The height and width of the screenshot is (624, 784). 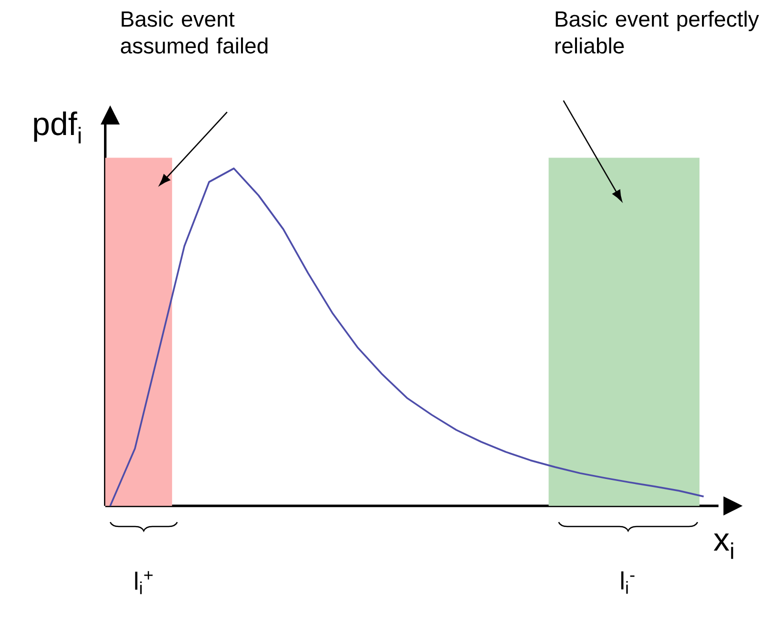 I want to click on text: l$_{i}$+, so click(x=144, y=582).